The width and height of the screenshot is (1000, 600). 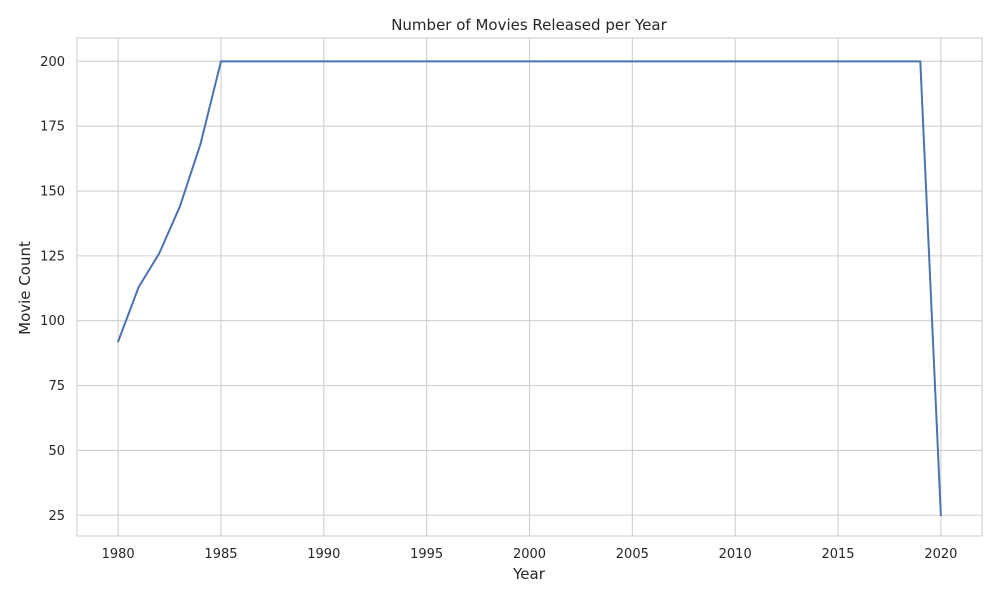 I want to click on y-tick-label: 100, so click(x=52, y=321).